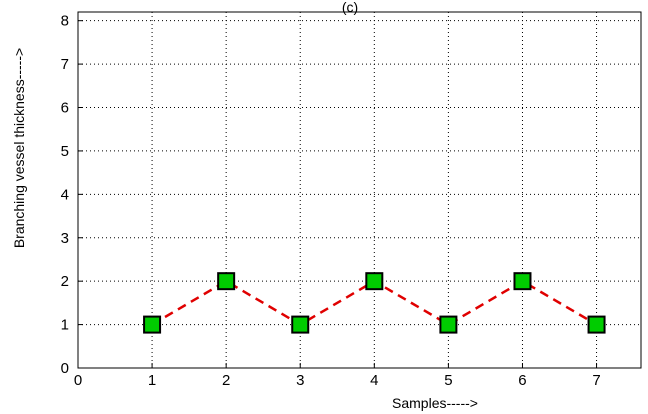  I want to click on x-tick-label: 3, so click(300, 380).